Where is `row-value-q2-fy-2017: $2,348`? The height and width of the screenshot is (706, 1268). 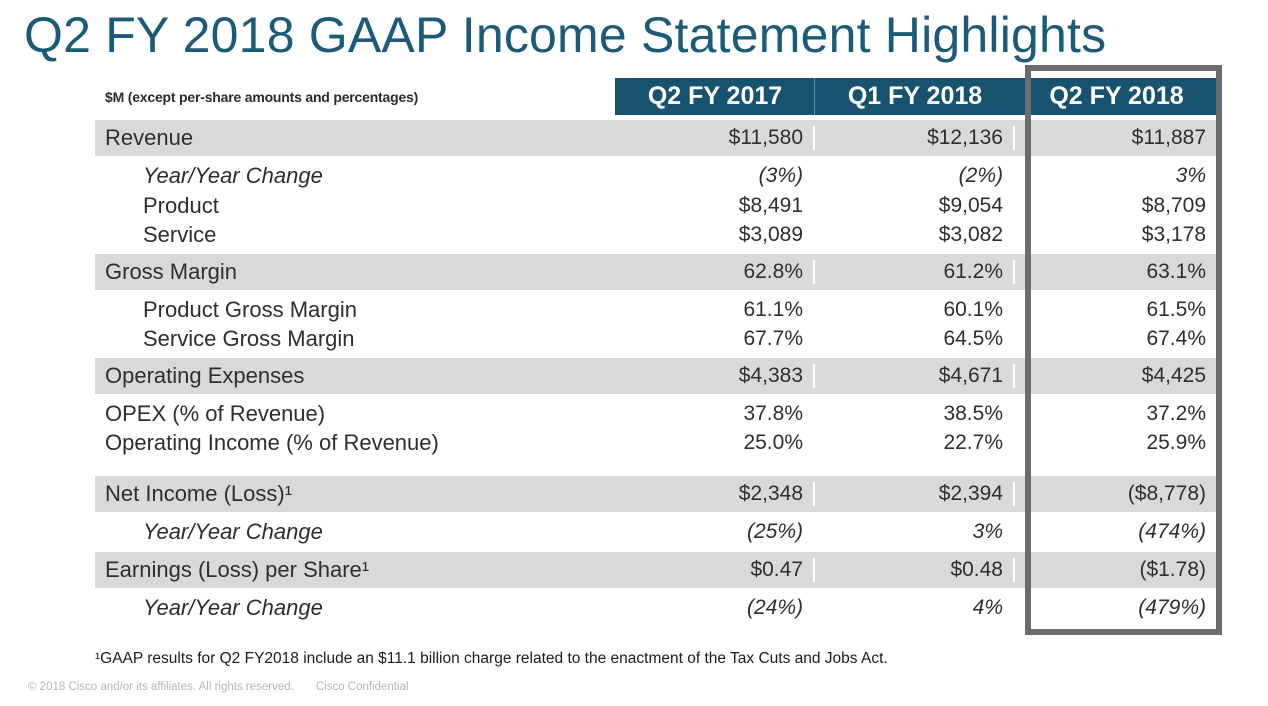
row-value-q2-fy-2017: $2,348 is located at coordinates (715, 494).